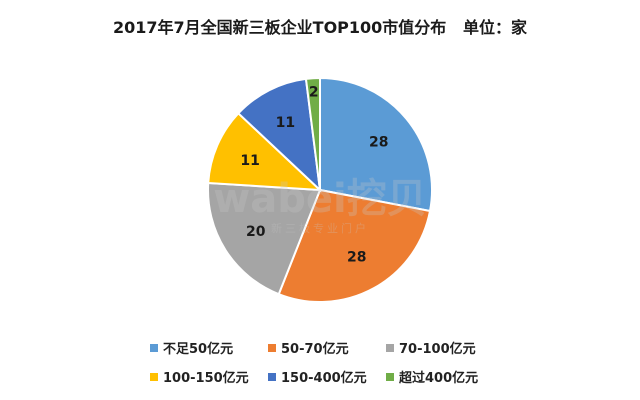 The width and height of the screenshot is (640, 400). Describe the element at coordinates (198, 349) in the screenshot. I see `legend-label: 不足50亿元` at that location.